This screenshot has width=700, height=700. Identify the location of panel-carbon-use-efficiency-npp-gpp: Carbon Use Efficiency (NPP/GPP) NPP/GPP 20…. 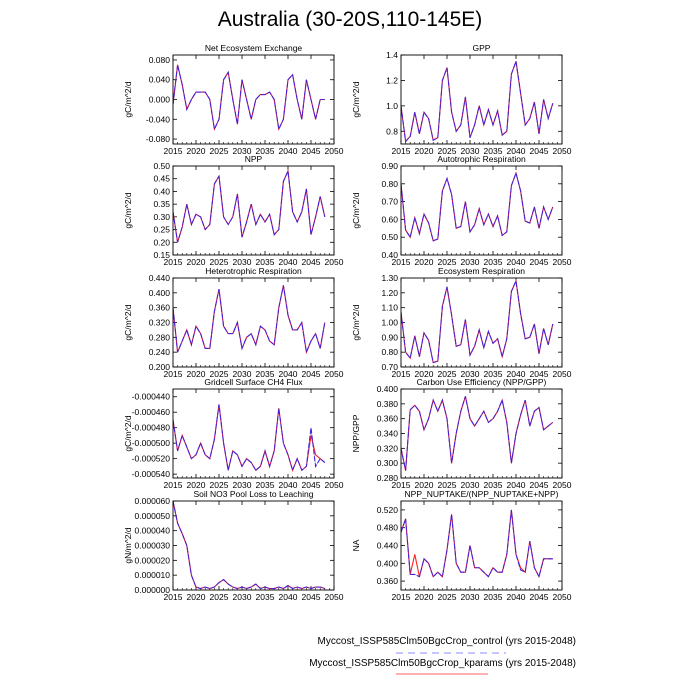
(461, 433).